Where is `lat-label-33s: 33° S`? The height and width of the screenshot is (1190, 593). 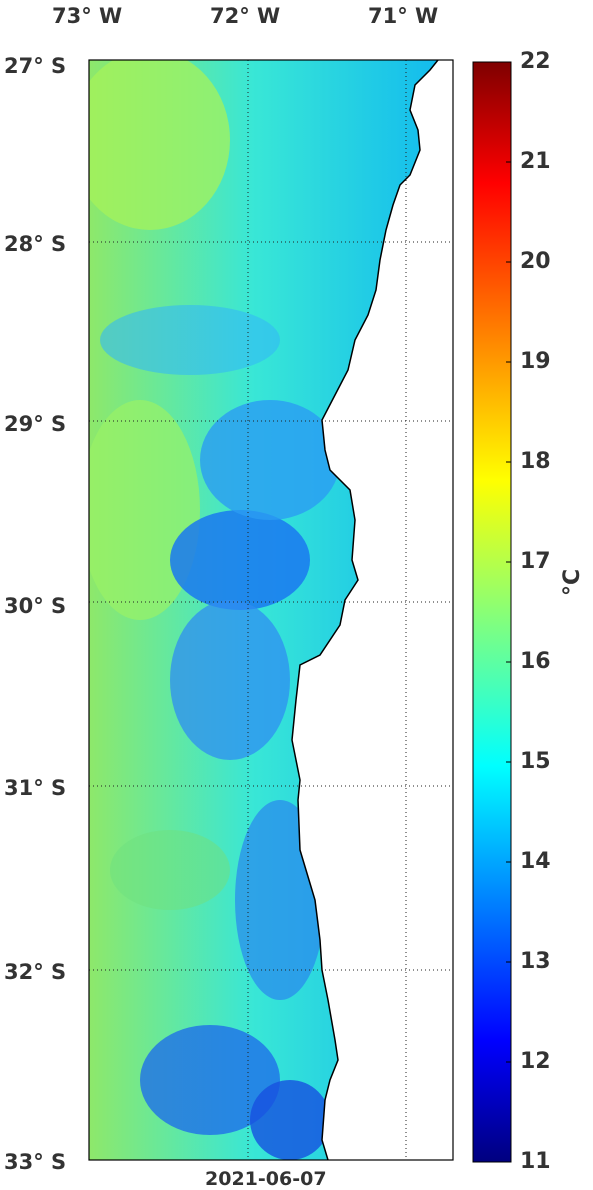 lat-label-33s: 33° S is located at coordinates (35, 1162).